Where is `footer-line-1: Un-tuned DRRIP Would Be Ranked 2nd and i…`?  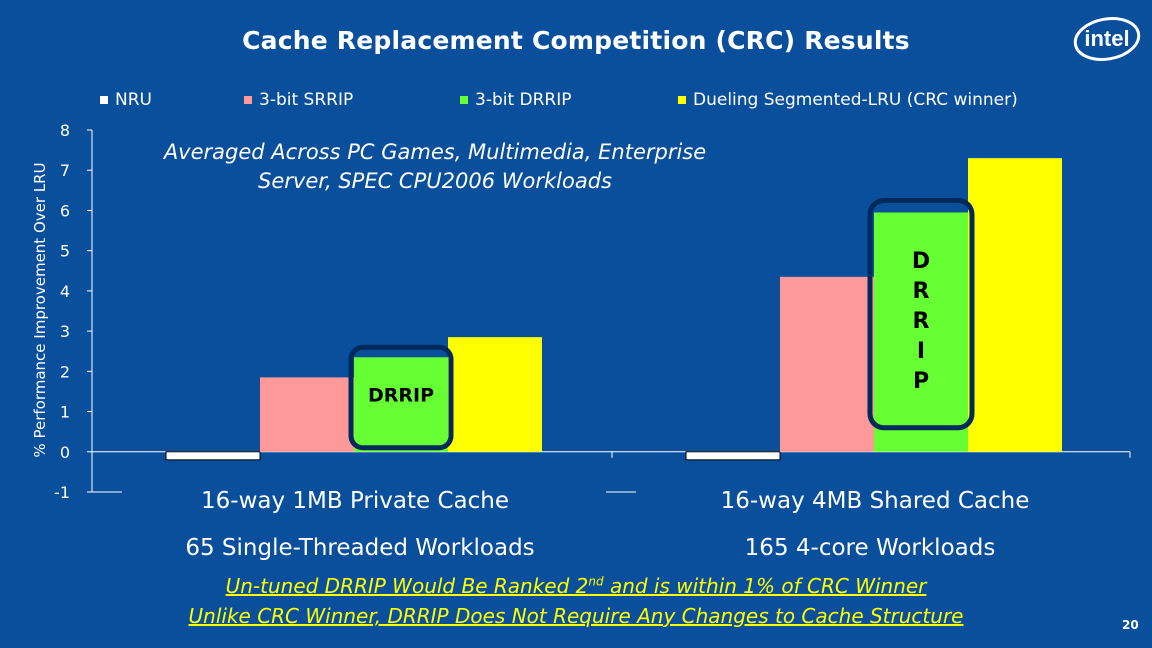
footer-line-1: Un-tuned DRRIP Would Be Ranked 2nd and i… is located at coordinates (576, 586).